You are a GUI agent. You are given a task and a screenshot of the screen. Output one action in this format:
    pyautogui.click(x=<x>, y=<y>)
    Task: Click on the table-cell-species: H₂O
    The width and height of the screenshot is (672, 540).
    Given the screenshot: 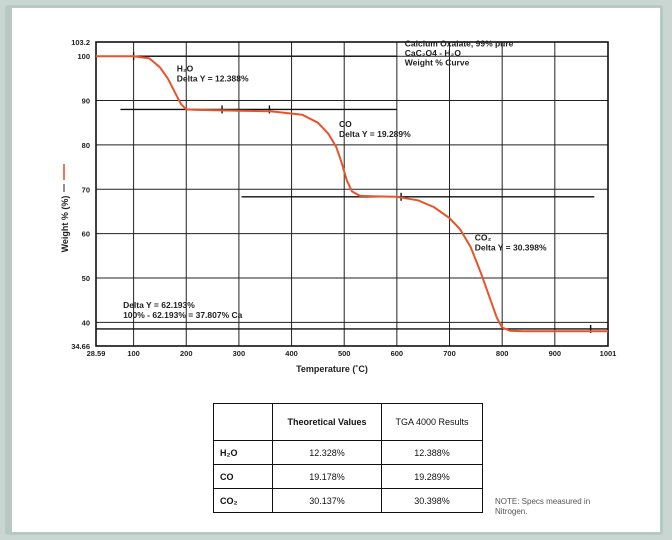 What is the action you would take?
    pyautogui.click(x=243, y=452)
    